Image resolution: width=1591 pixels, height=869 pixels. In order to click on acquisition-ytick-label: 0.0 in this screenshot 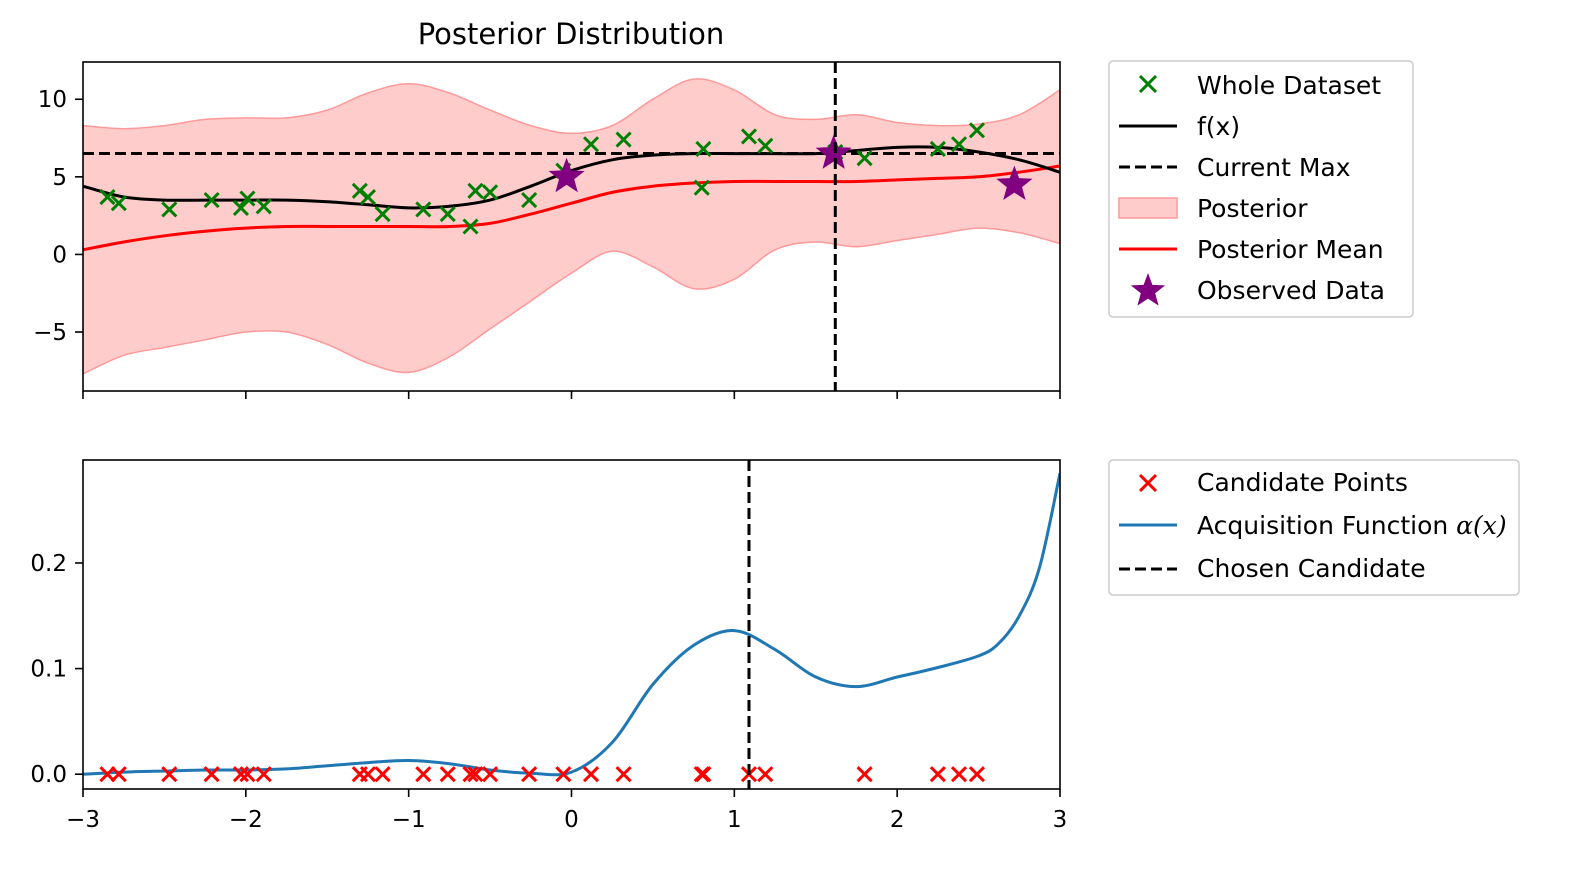, I will do `click(48, 775)`.